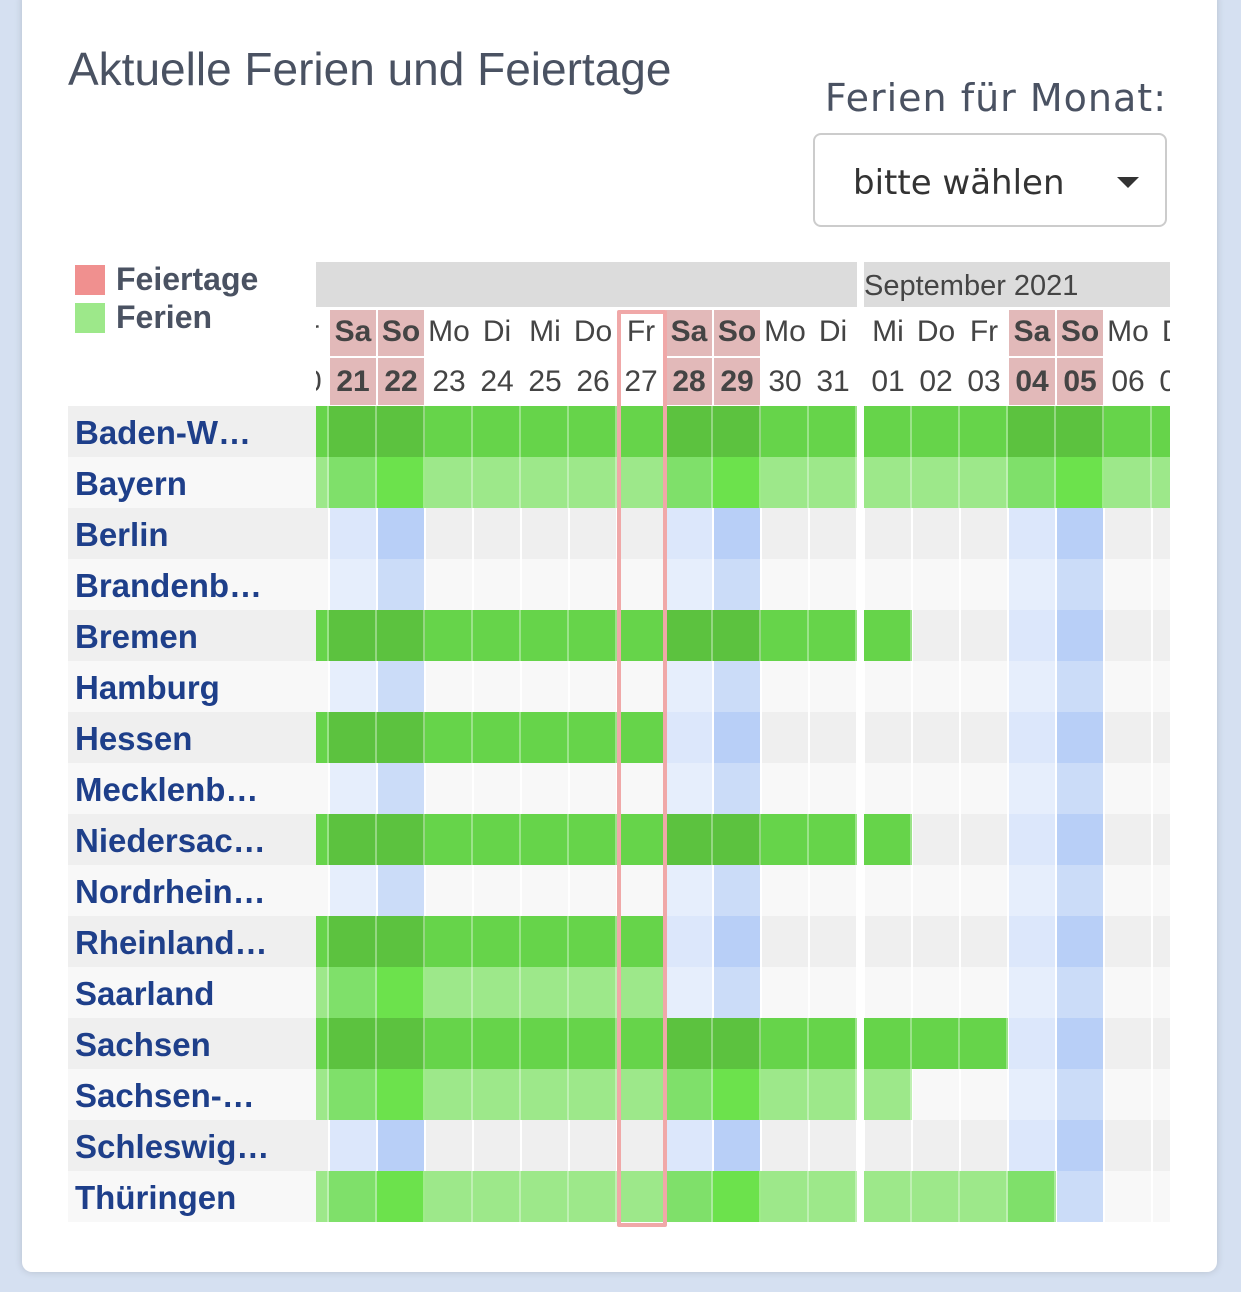 The image size is (1241, 1292). I want to click on weekday-header: Mi, so click(545, 331).